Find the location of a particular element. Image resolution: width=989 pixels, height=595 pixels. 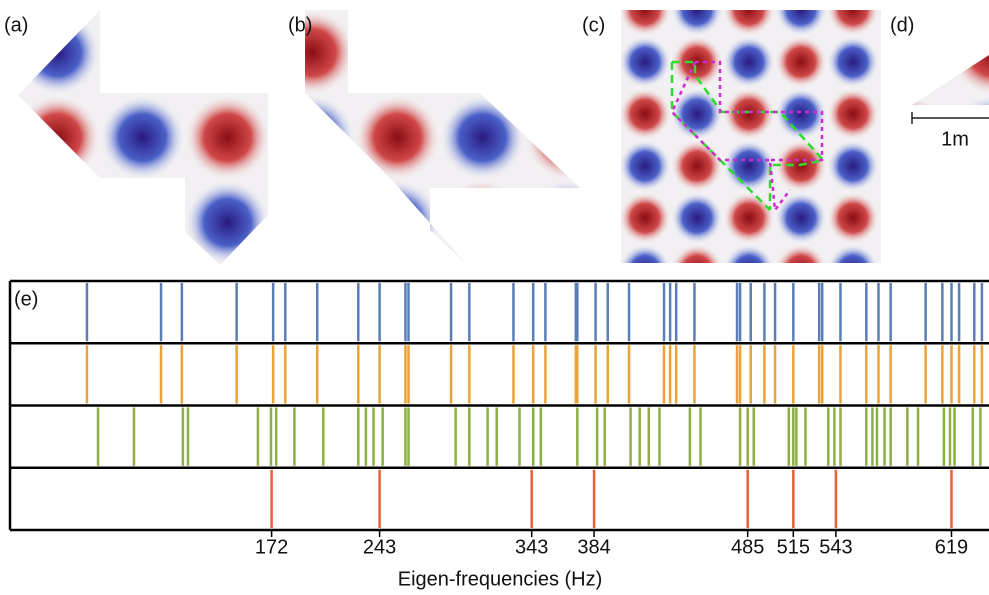

mode-shape-c is located at coordinates (751, 136).